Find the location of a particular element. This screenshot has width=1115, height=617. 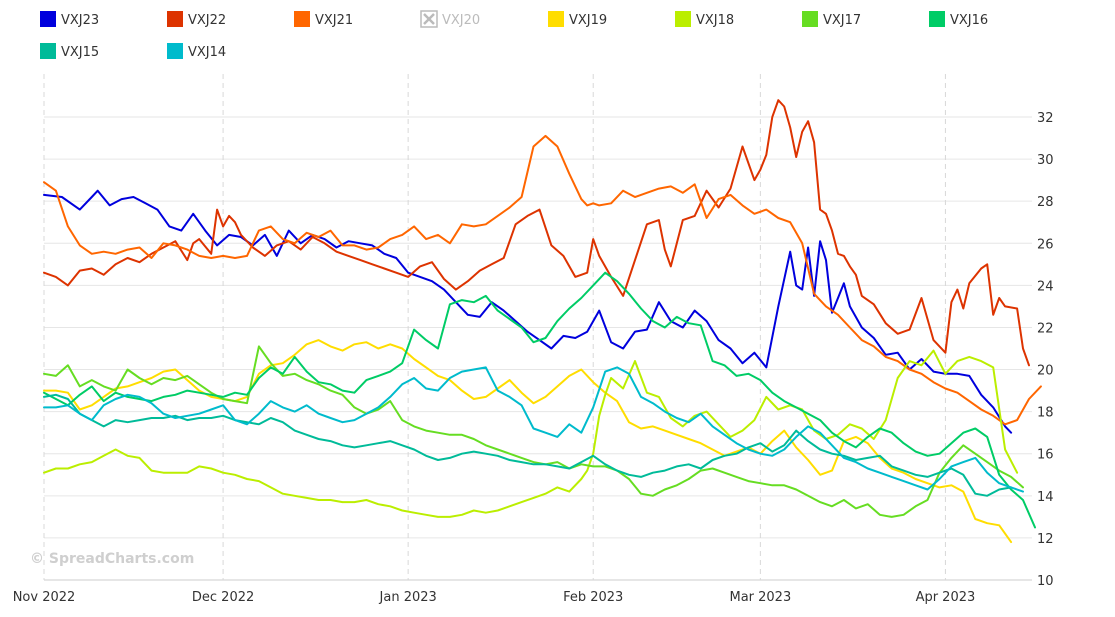

legend-item-vxj20: VXJ20 is located at coordinates (450, 19).